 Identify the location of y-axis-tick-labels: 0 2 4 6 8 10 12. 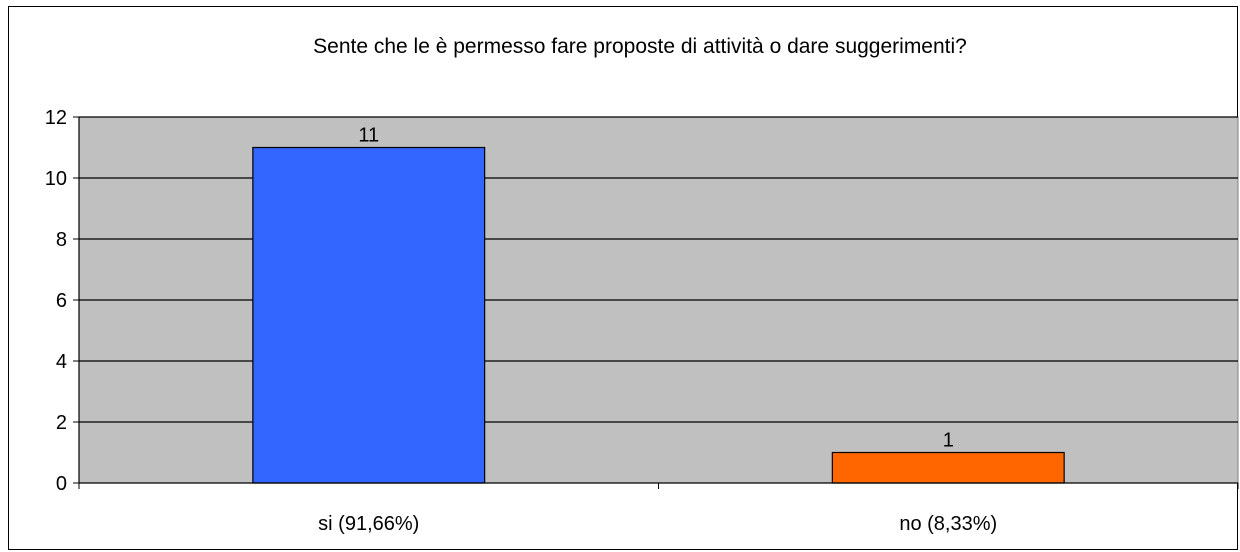
(56, 301).